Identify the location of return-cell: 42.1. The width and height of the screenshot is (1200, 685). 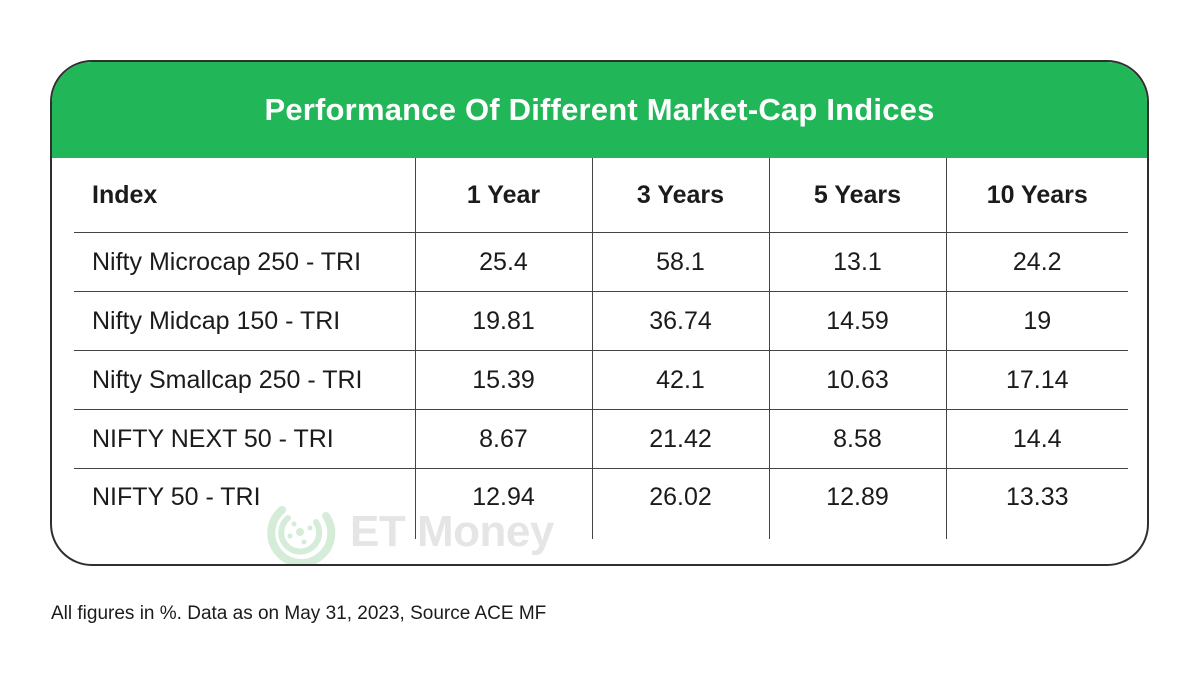
(680, 380).